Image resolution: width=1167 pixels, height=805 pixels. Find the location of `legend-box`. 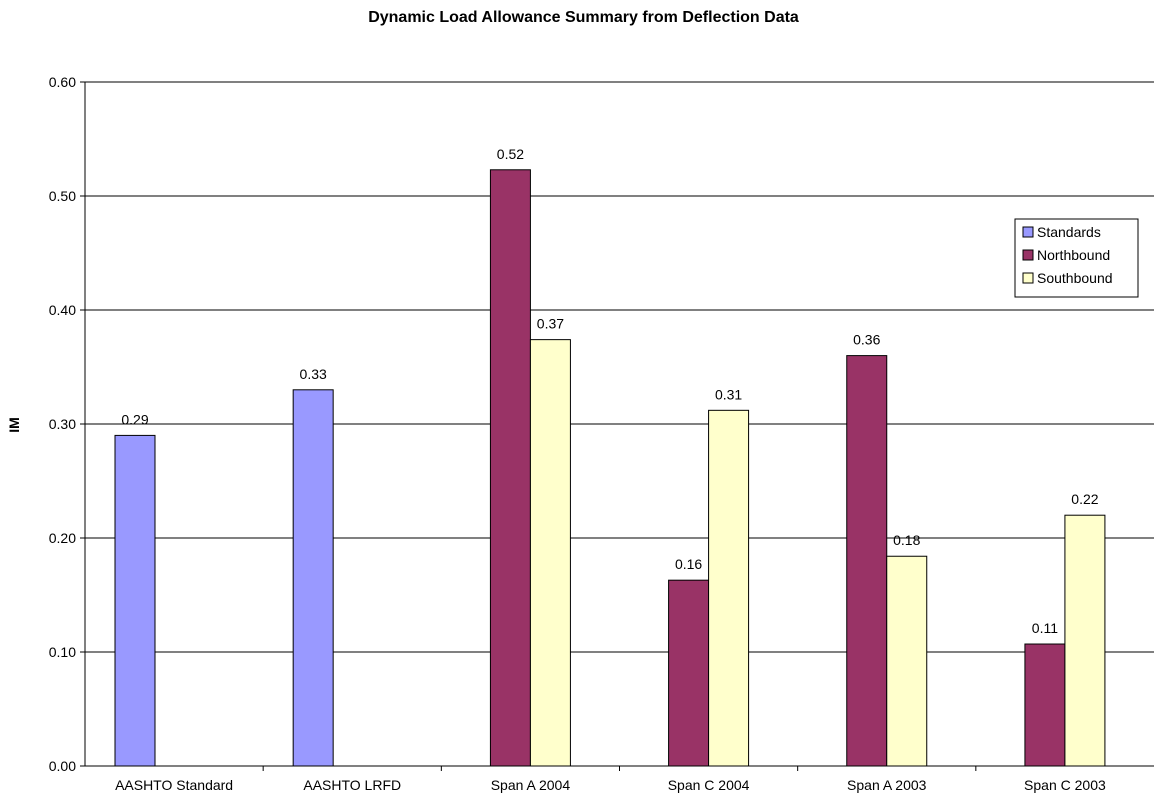

legend-box is located at coordinates (1076, 258).